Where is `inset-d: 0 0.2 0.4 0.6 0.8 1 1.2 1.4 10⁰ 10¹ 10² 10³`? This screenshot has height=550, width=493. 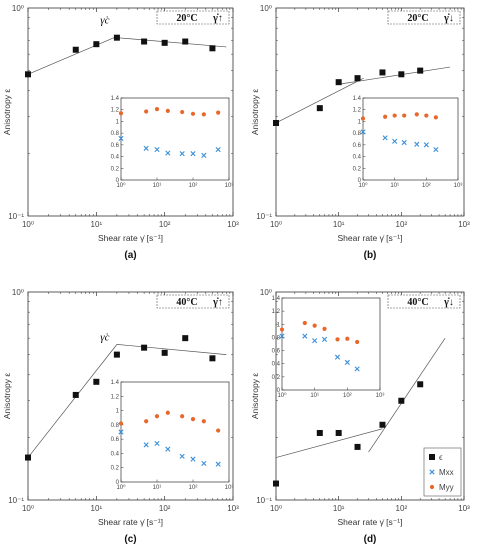 inset-d: 0 0.2 0.4 0.6 0.8 1 1.2 1.4 10⁰ 10¹ 10² 10³ is located at coordinates (328, 347).